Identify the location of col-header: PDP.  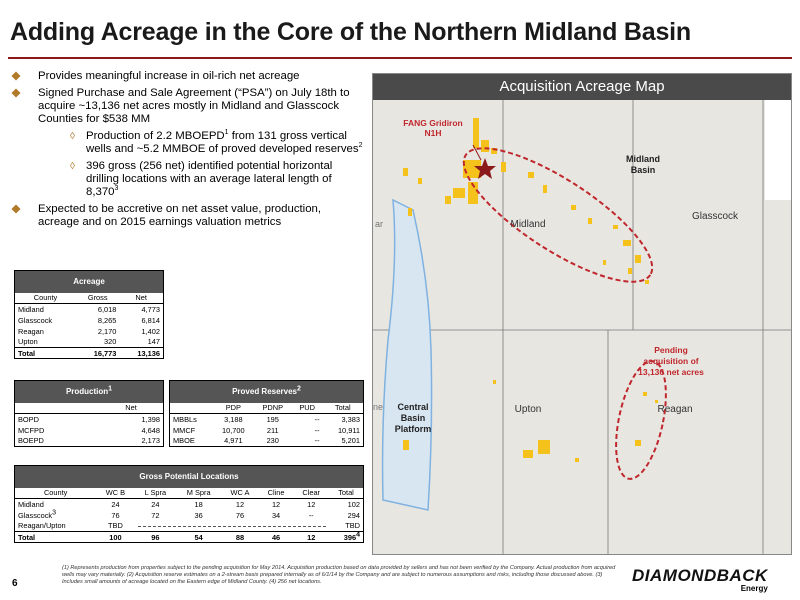
(233, 408).